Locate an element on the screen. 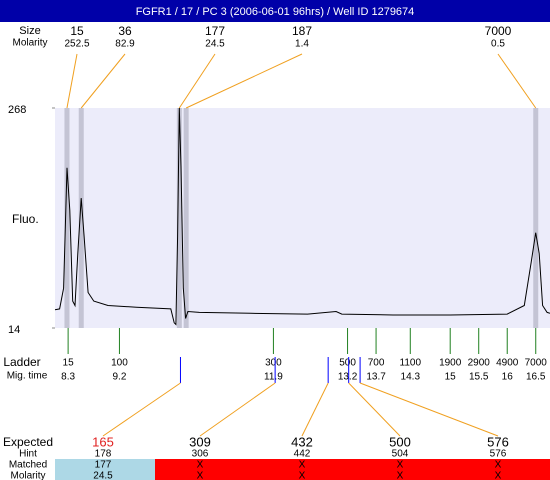  expected-value: 500 is located at coordinates (400, 441).